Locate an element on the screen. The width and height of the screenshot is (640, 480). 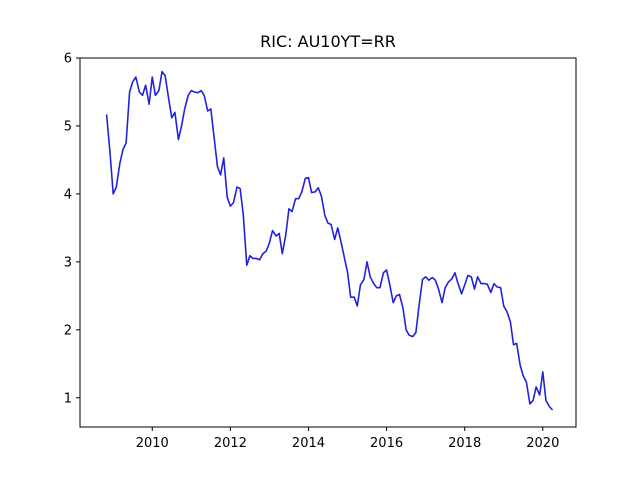
x-tick-label: 2016 is located at coordinates (386, 443).